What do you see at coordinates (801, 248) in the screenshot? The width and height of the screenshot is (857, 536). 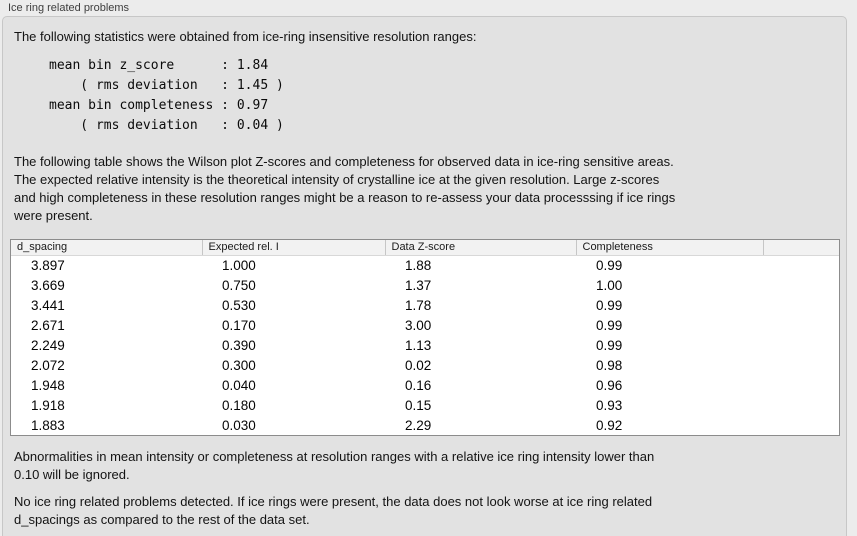 I see `column-header-empty` at bounding box center [801, 248].